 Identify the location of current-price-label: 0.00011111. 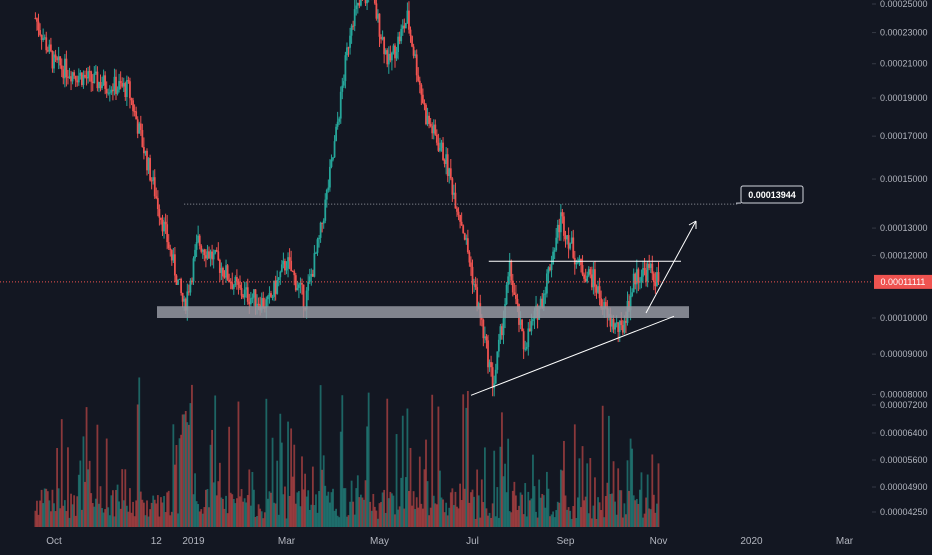
(903, 282).